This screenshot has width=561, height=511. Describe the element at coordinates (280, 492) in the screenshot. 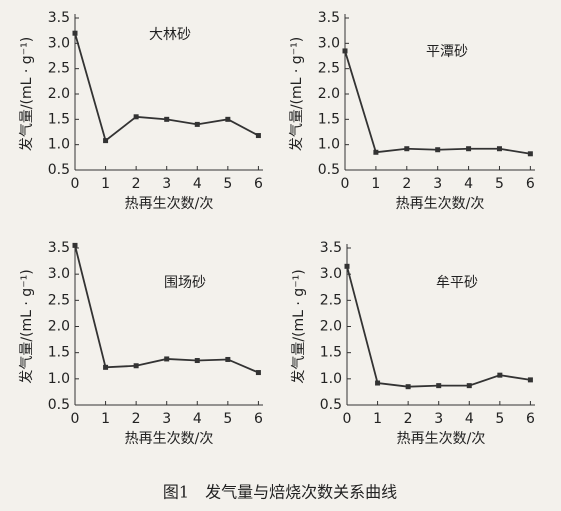

I see `figure-caption: 图1 发气量与焙烧次数关系曲线` at that location.